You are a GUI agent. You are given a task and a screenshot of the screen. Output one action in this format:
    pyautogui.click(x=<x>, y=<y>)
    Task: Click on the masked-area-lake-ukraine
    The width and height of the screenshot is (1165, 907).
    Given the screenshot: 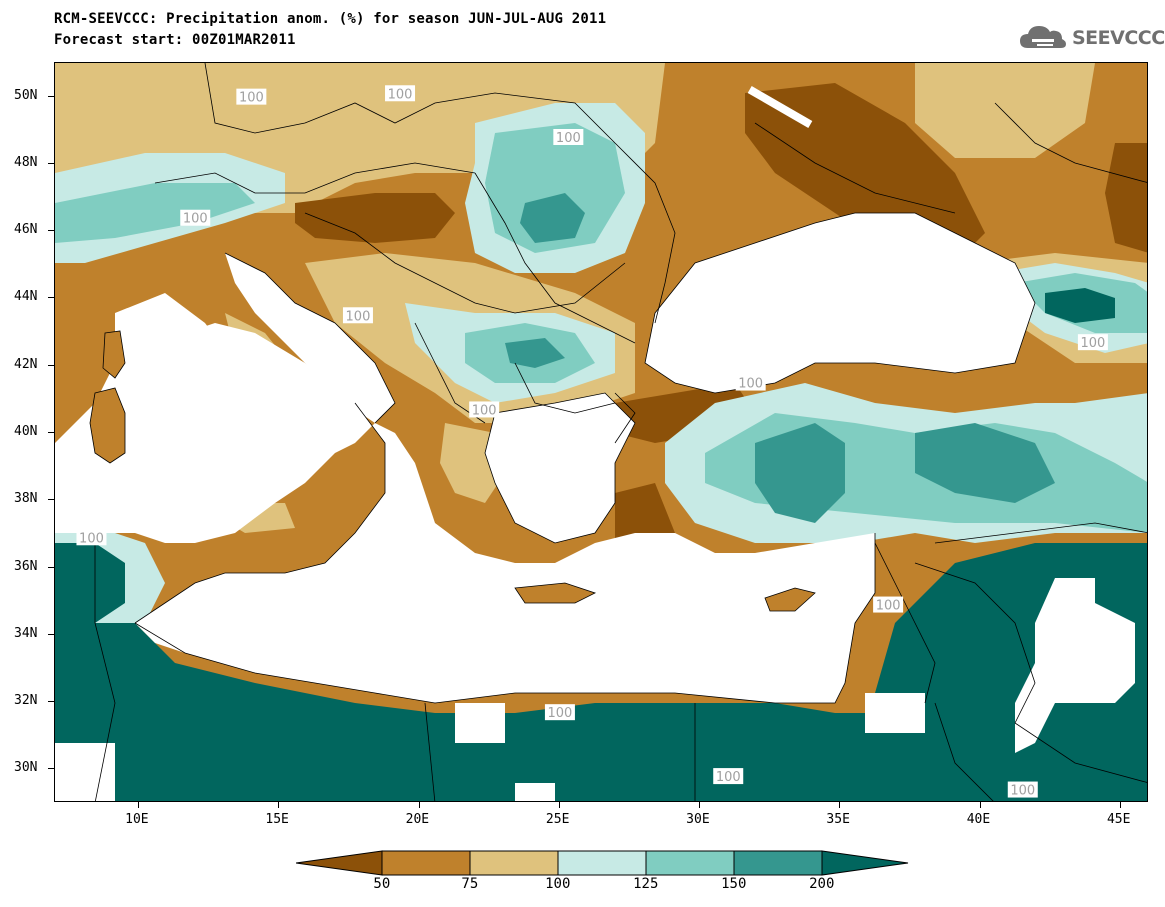 What is the action you would take?
    pyautogui.click(x=780, y=107)
    